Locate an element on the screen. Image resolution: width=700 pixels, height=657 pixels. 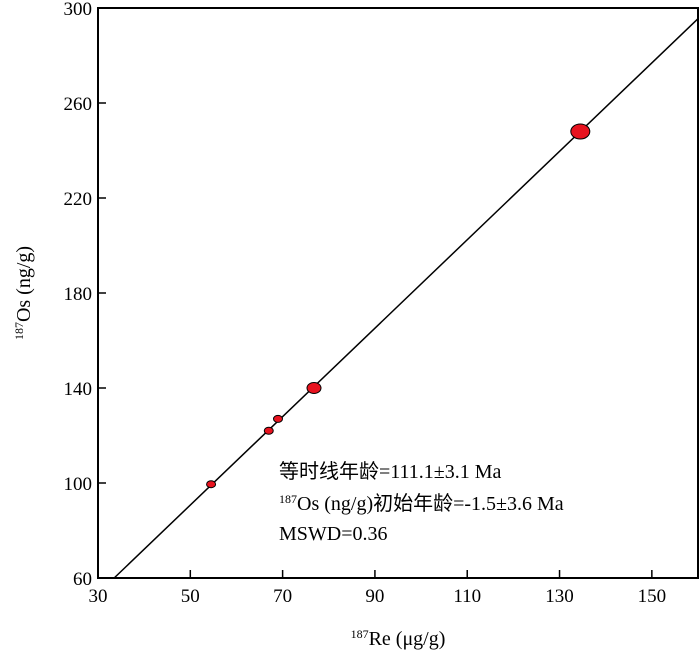
y-axis-title: 187Os (ng/g) is located at coordinates (23, 293).